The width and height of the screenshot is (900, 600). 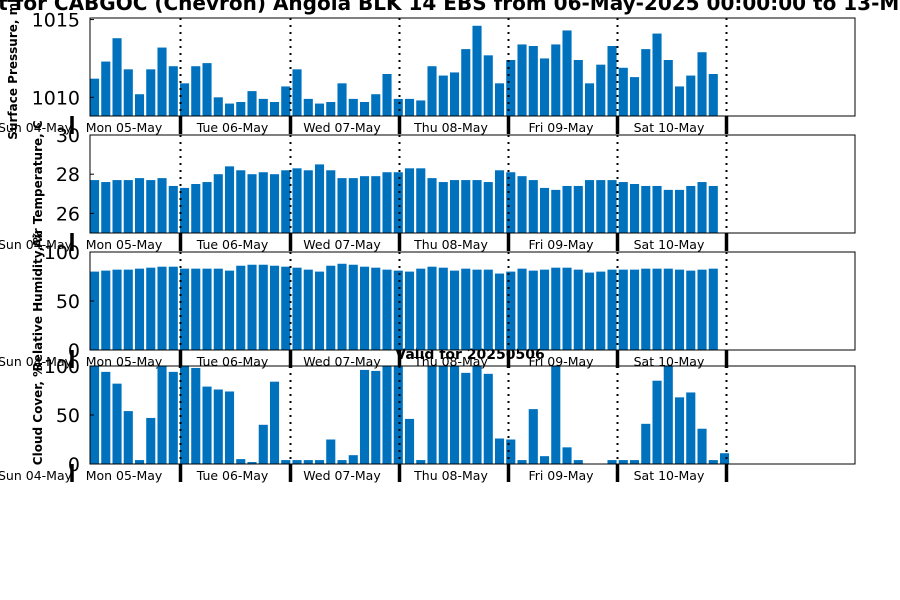 What do you see at coordinates (68, 136) in the screenshot?
I see `y-tick-label: 30` at bounding box center [68, 136].